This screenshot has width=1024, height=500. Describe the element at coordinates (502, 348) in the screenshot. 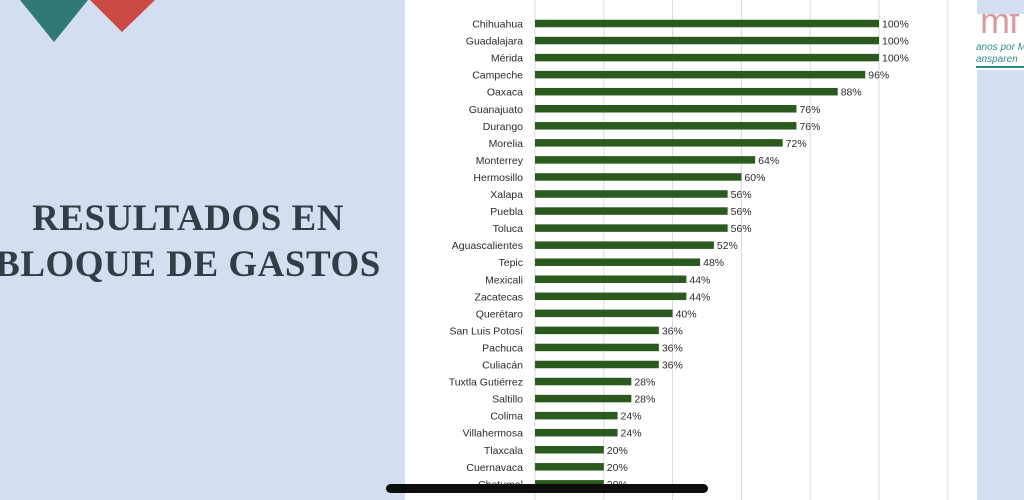

I see `category-label: Pachuca` at that location.